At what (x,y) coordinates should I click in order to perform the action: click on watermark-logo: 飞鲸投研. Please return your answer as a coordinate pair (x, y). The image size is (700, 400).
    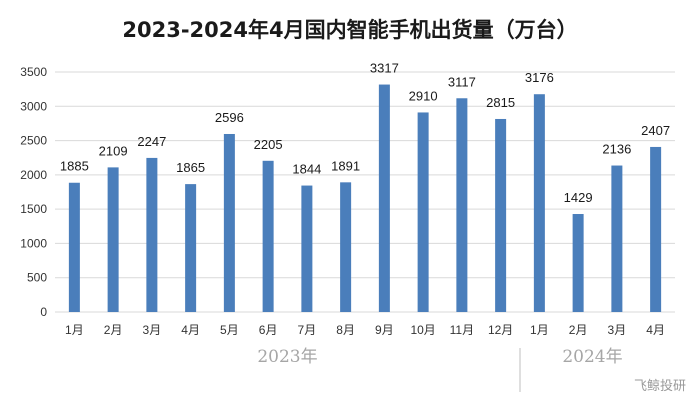
    Looking at the image, I should click on (659, 386).